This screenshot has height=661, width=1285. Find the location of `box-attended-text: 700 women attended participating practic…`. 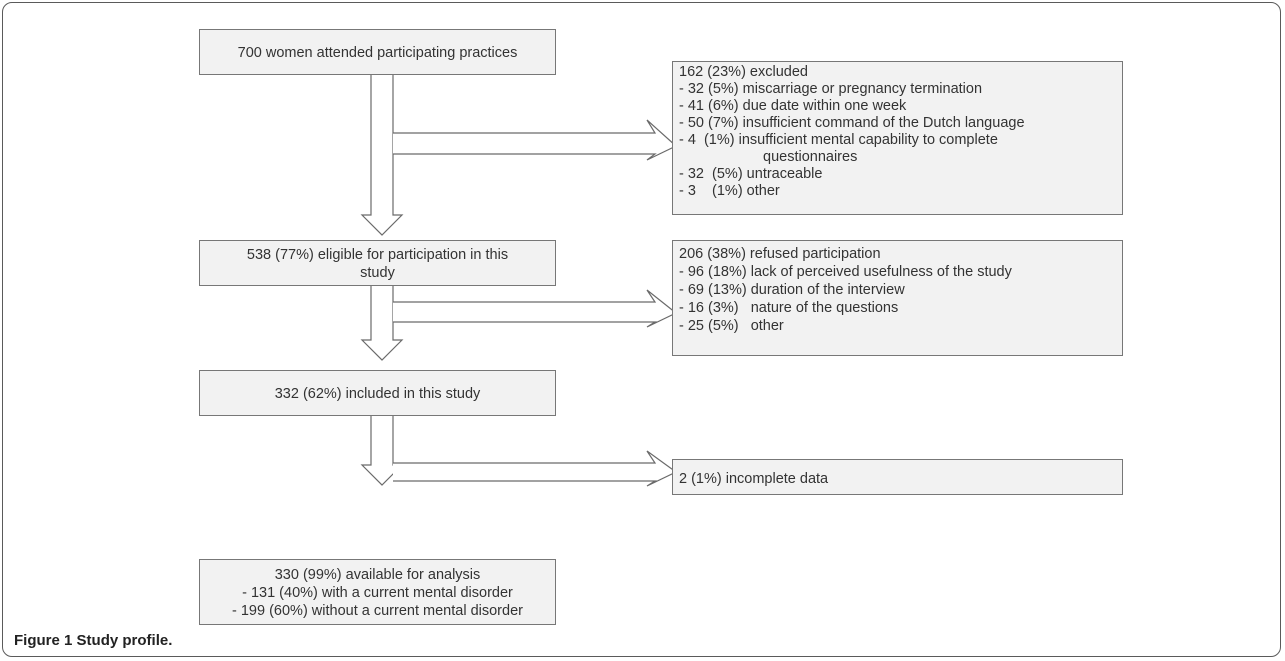

box-attended-text: 700 women attended participating practic… is located at coordinates (377, 53).